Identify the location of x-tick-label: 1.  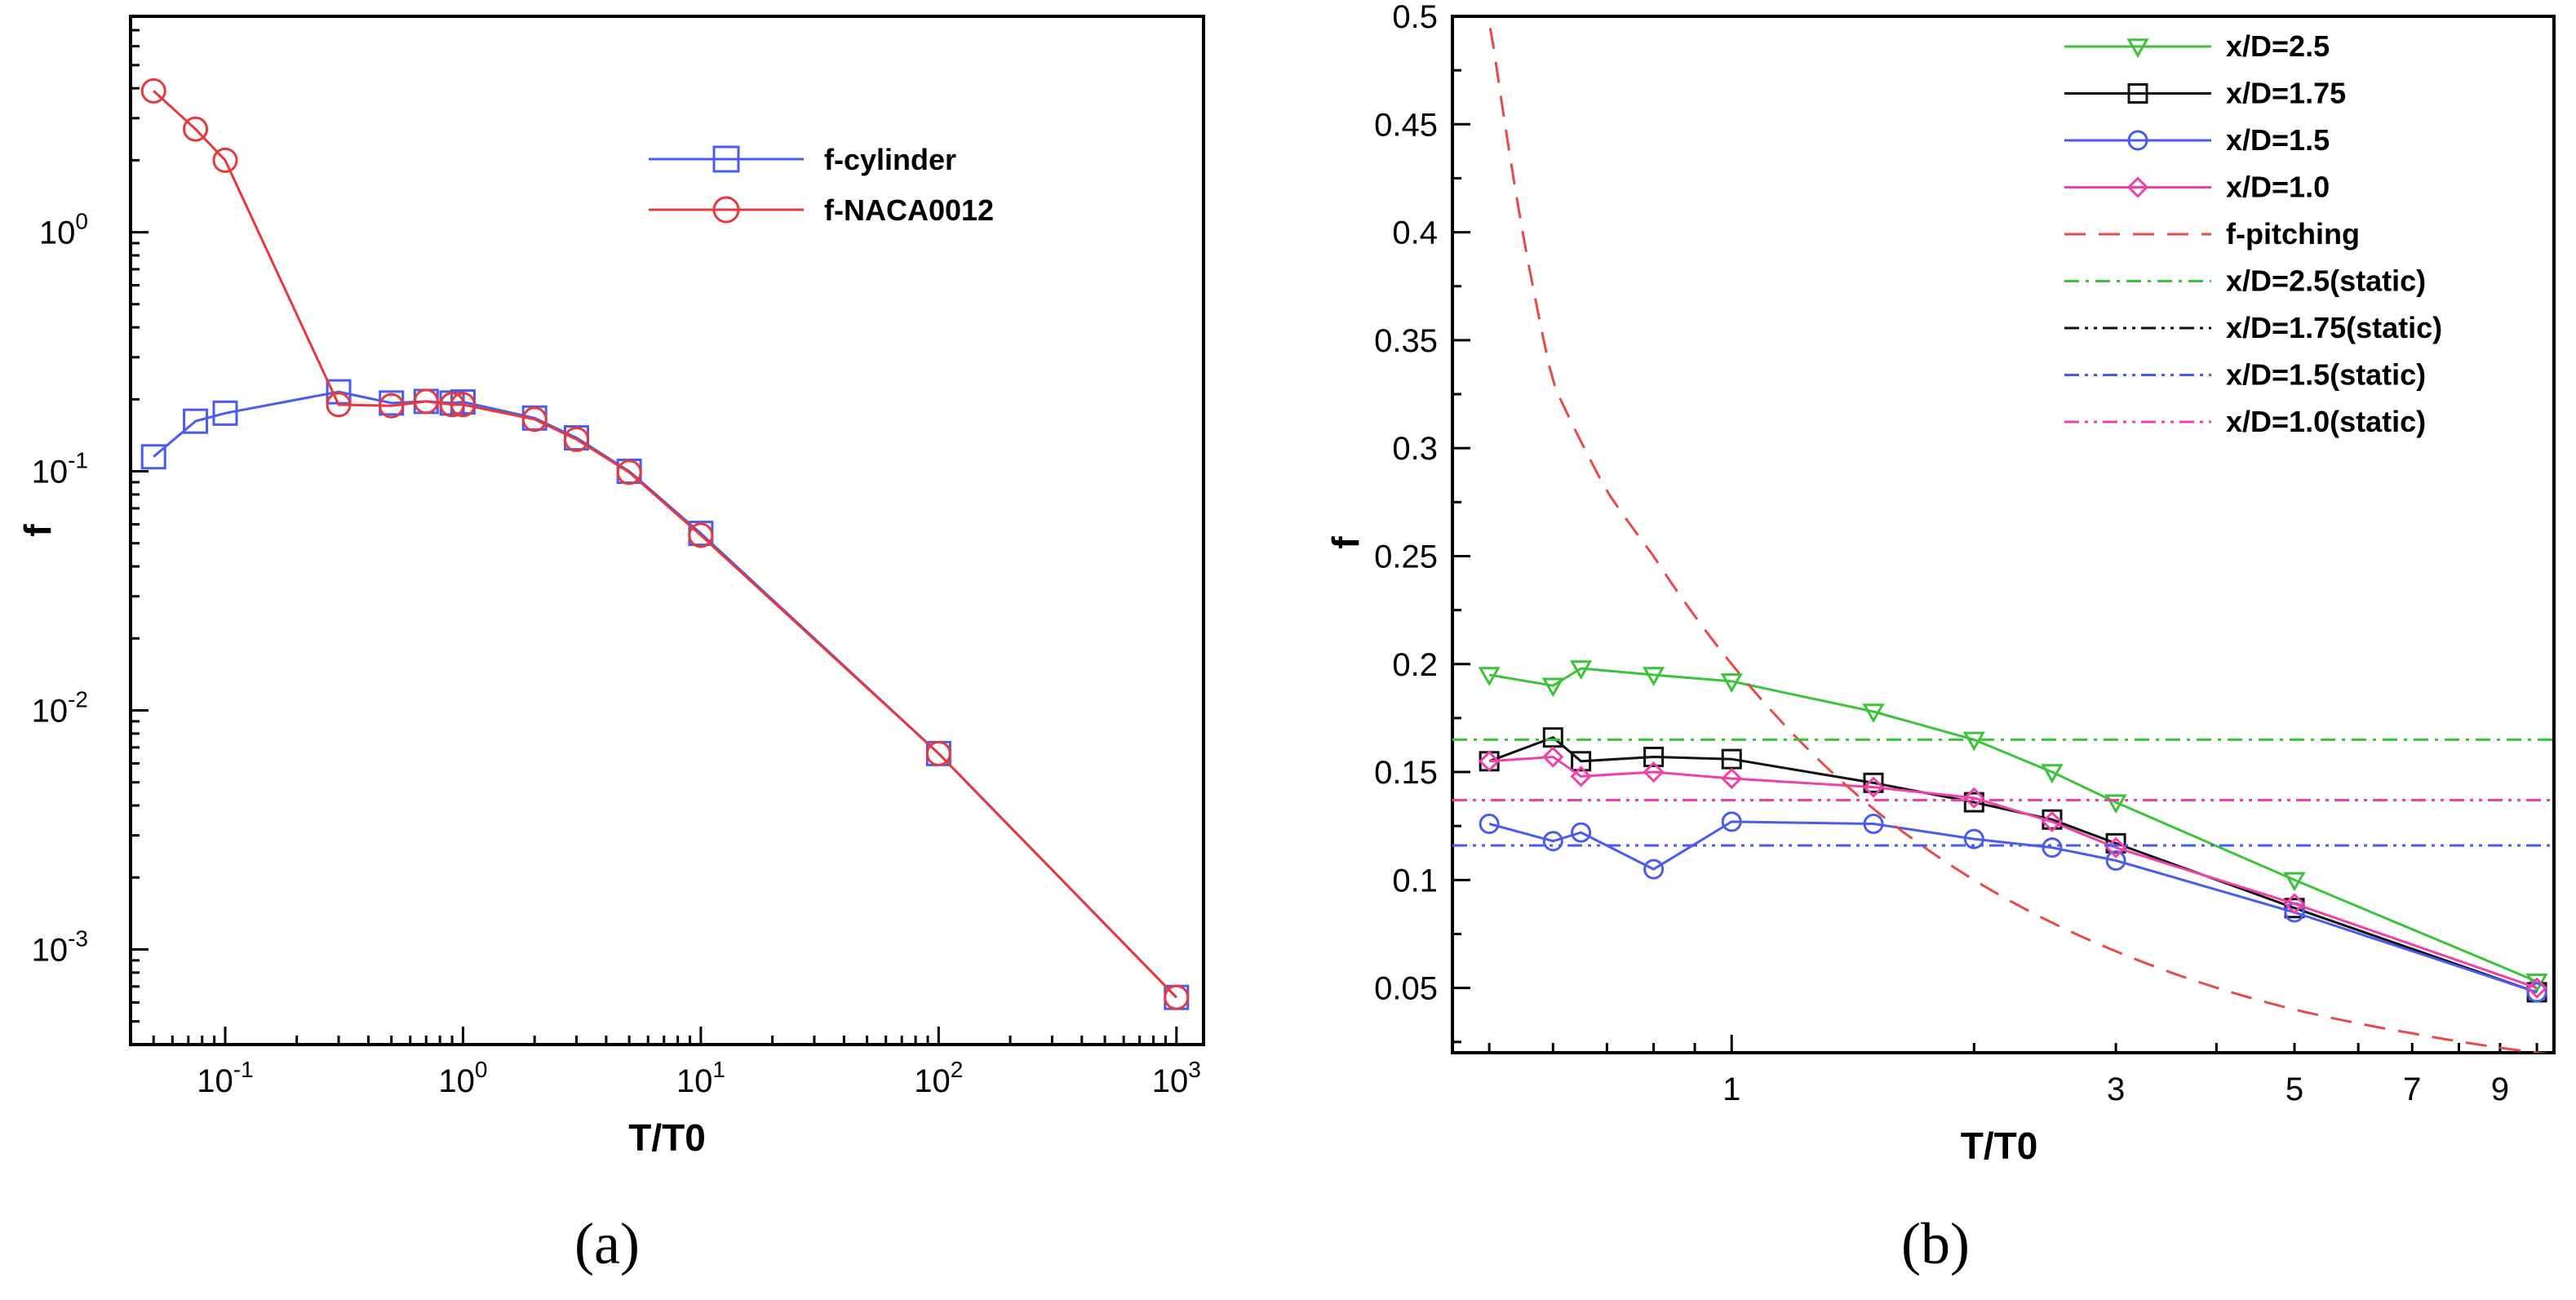
(1732, 1089).